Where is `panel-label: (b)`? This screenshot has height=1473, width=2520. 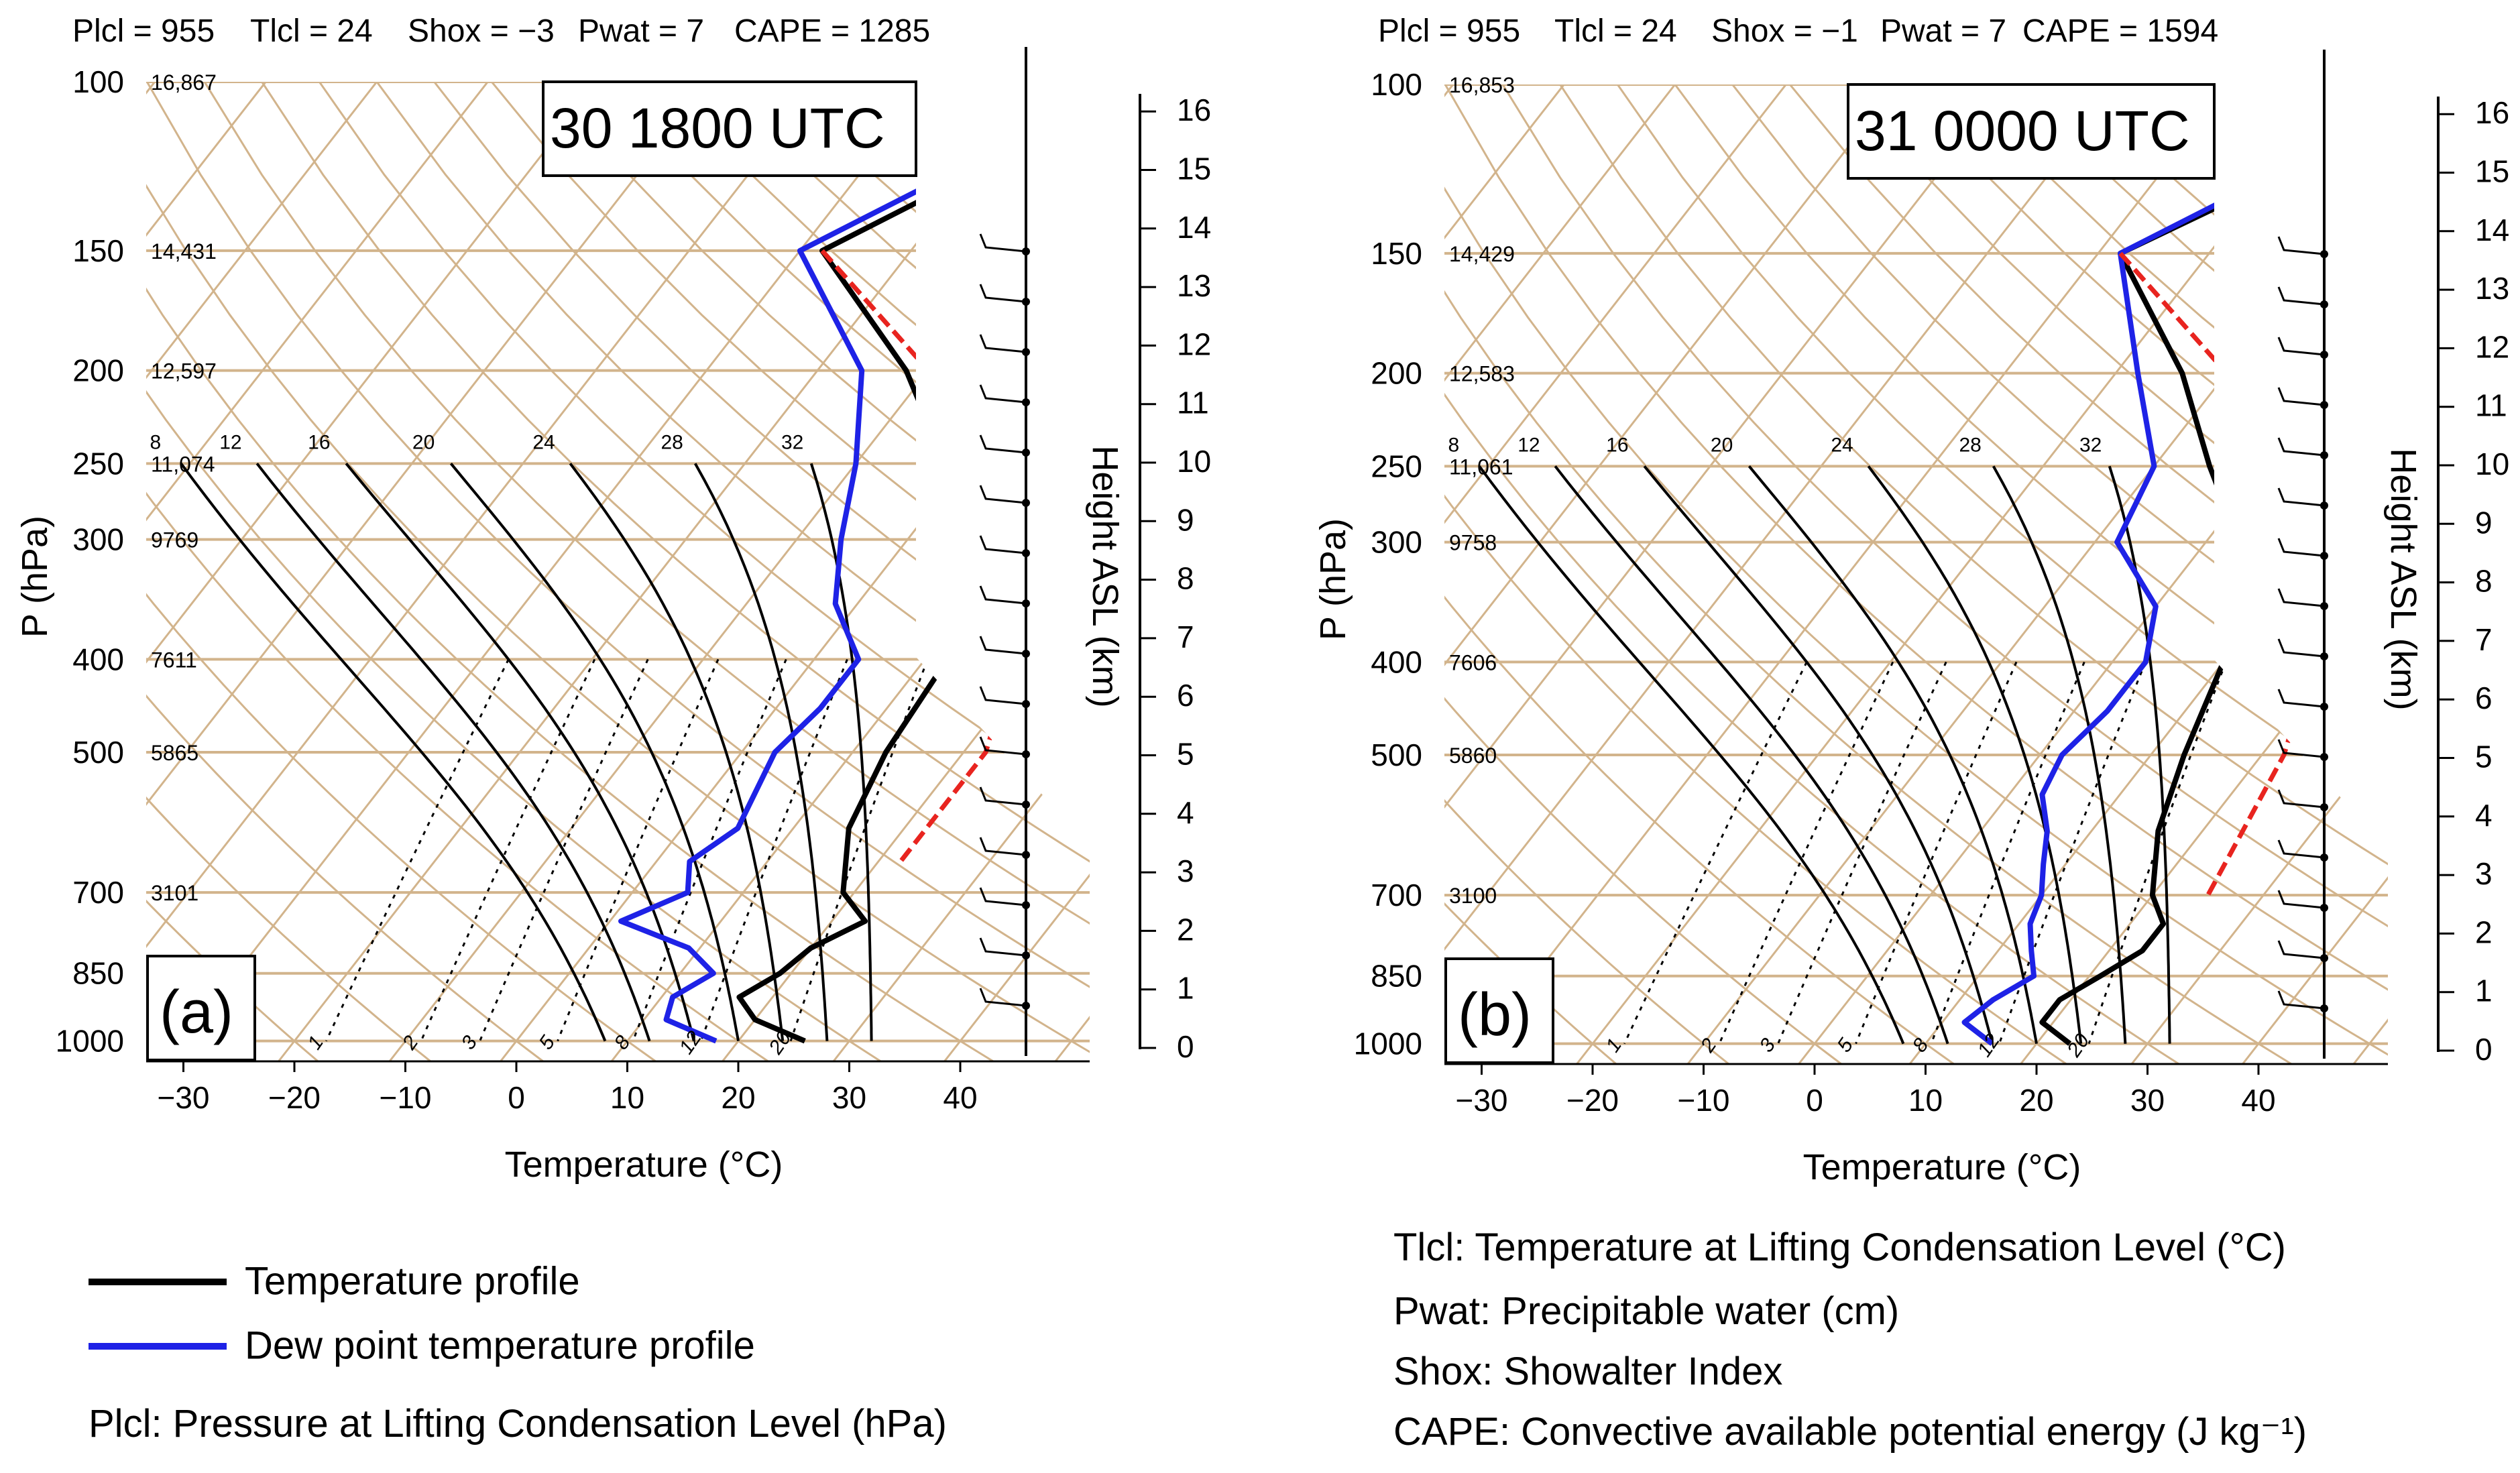
panel-label: (b) is located at coordinates (1495, 1015).